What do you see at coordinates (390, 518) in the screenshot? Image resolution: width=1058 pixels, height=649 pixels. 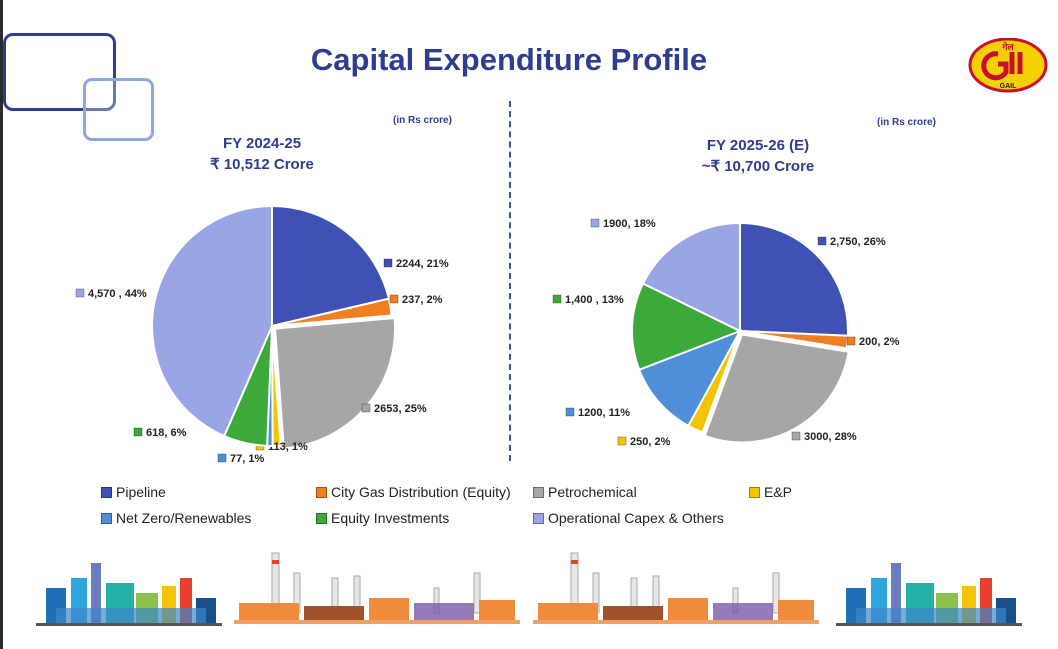 I see `legend-label: Equity Investments` at bounding box center [390, 518].